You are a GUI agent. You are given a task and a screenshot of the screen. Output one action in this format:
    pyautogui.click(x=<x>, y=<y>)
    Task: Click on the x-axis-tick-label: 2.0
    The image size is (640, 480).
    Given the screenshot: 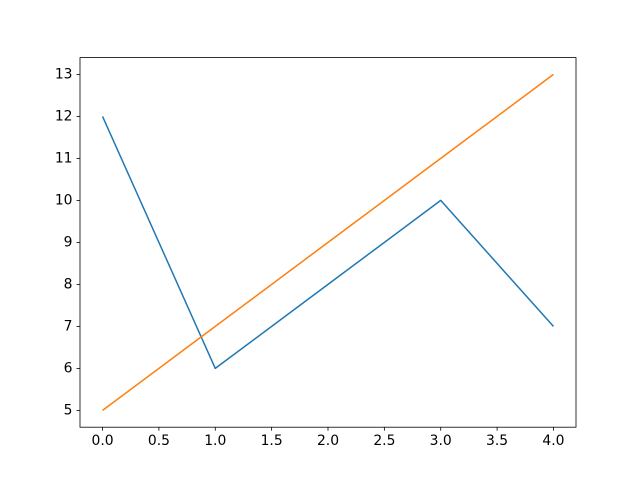 What is the action you would take?
    pyautogui.click(x=328, y=441)
    